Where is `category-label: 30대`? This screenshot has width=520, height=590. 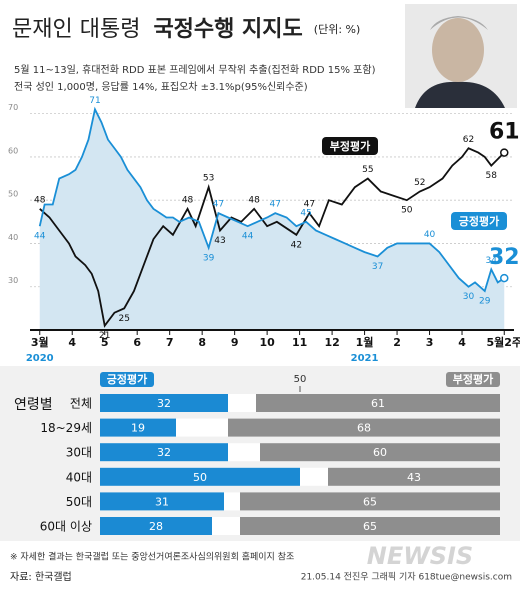
category-label: 30대 is located at coordinates (79, 453).